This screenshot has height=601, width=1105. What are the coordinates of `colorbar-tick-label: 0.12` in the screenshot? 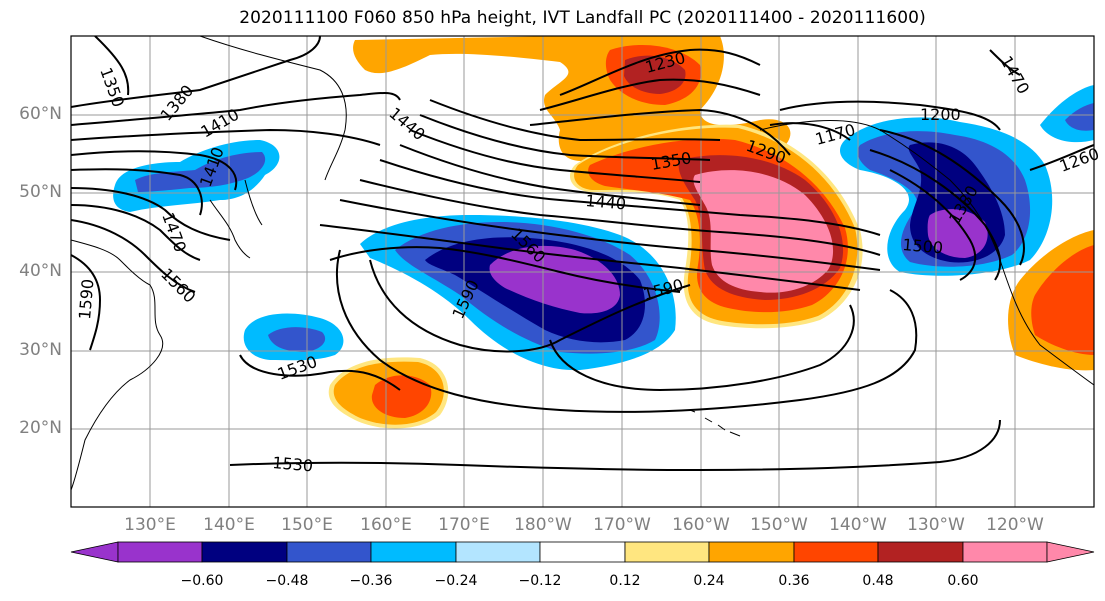 It's located at (625, 581).